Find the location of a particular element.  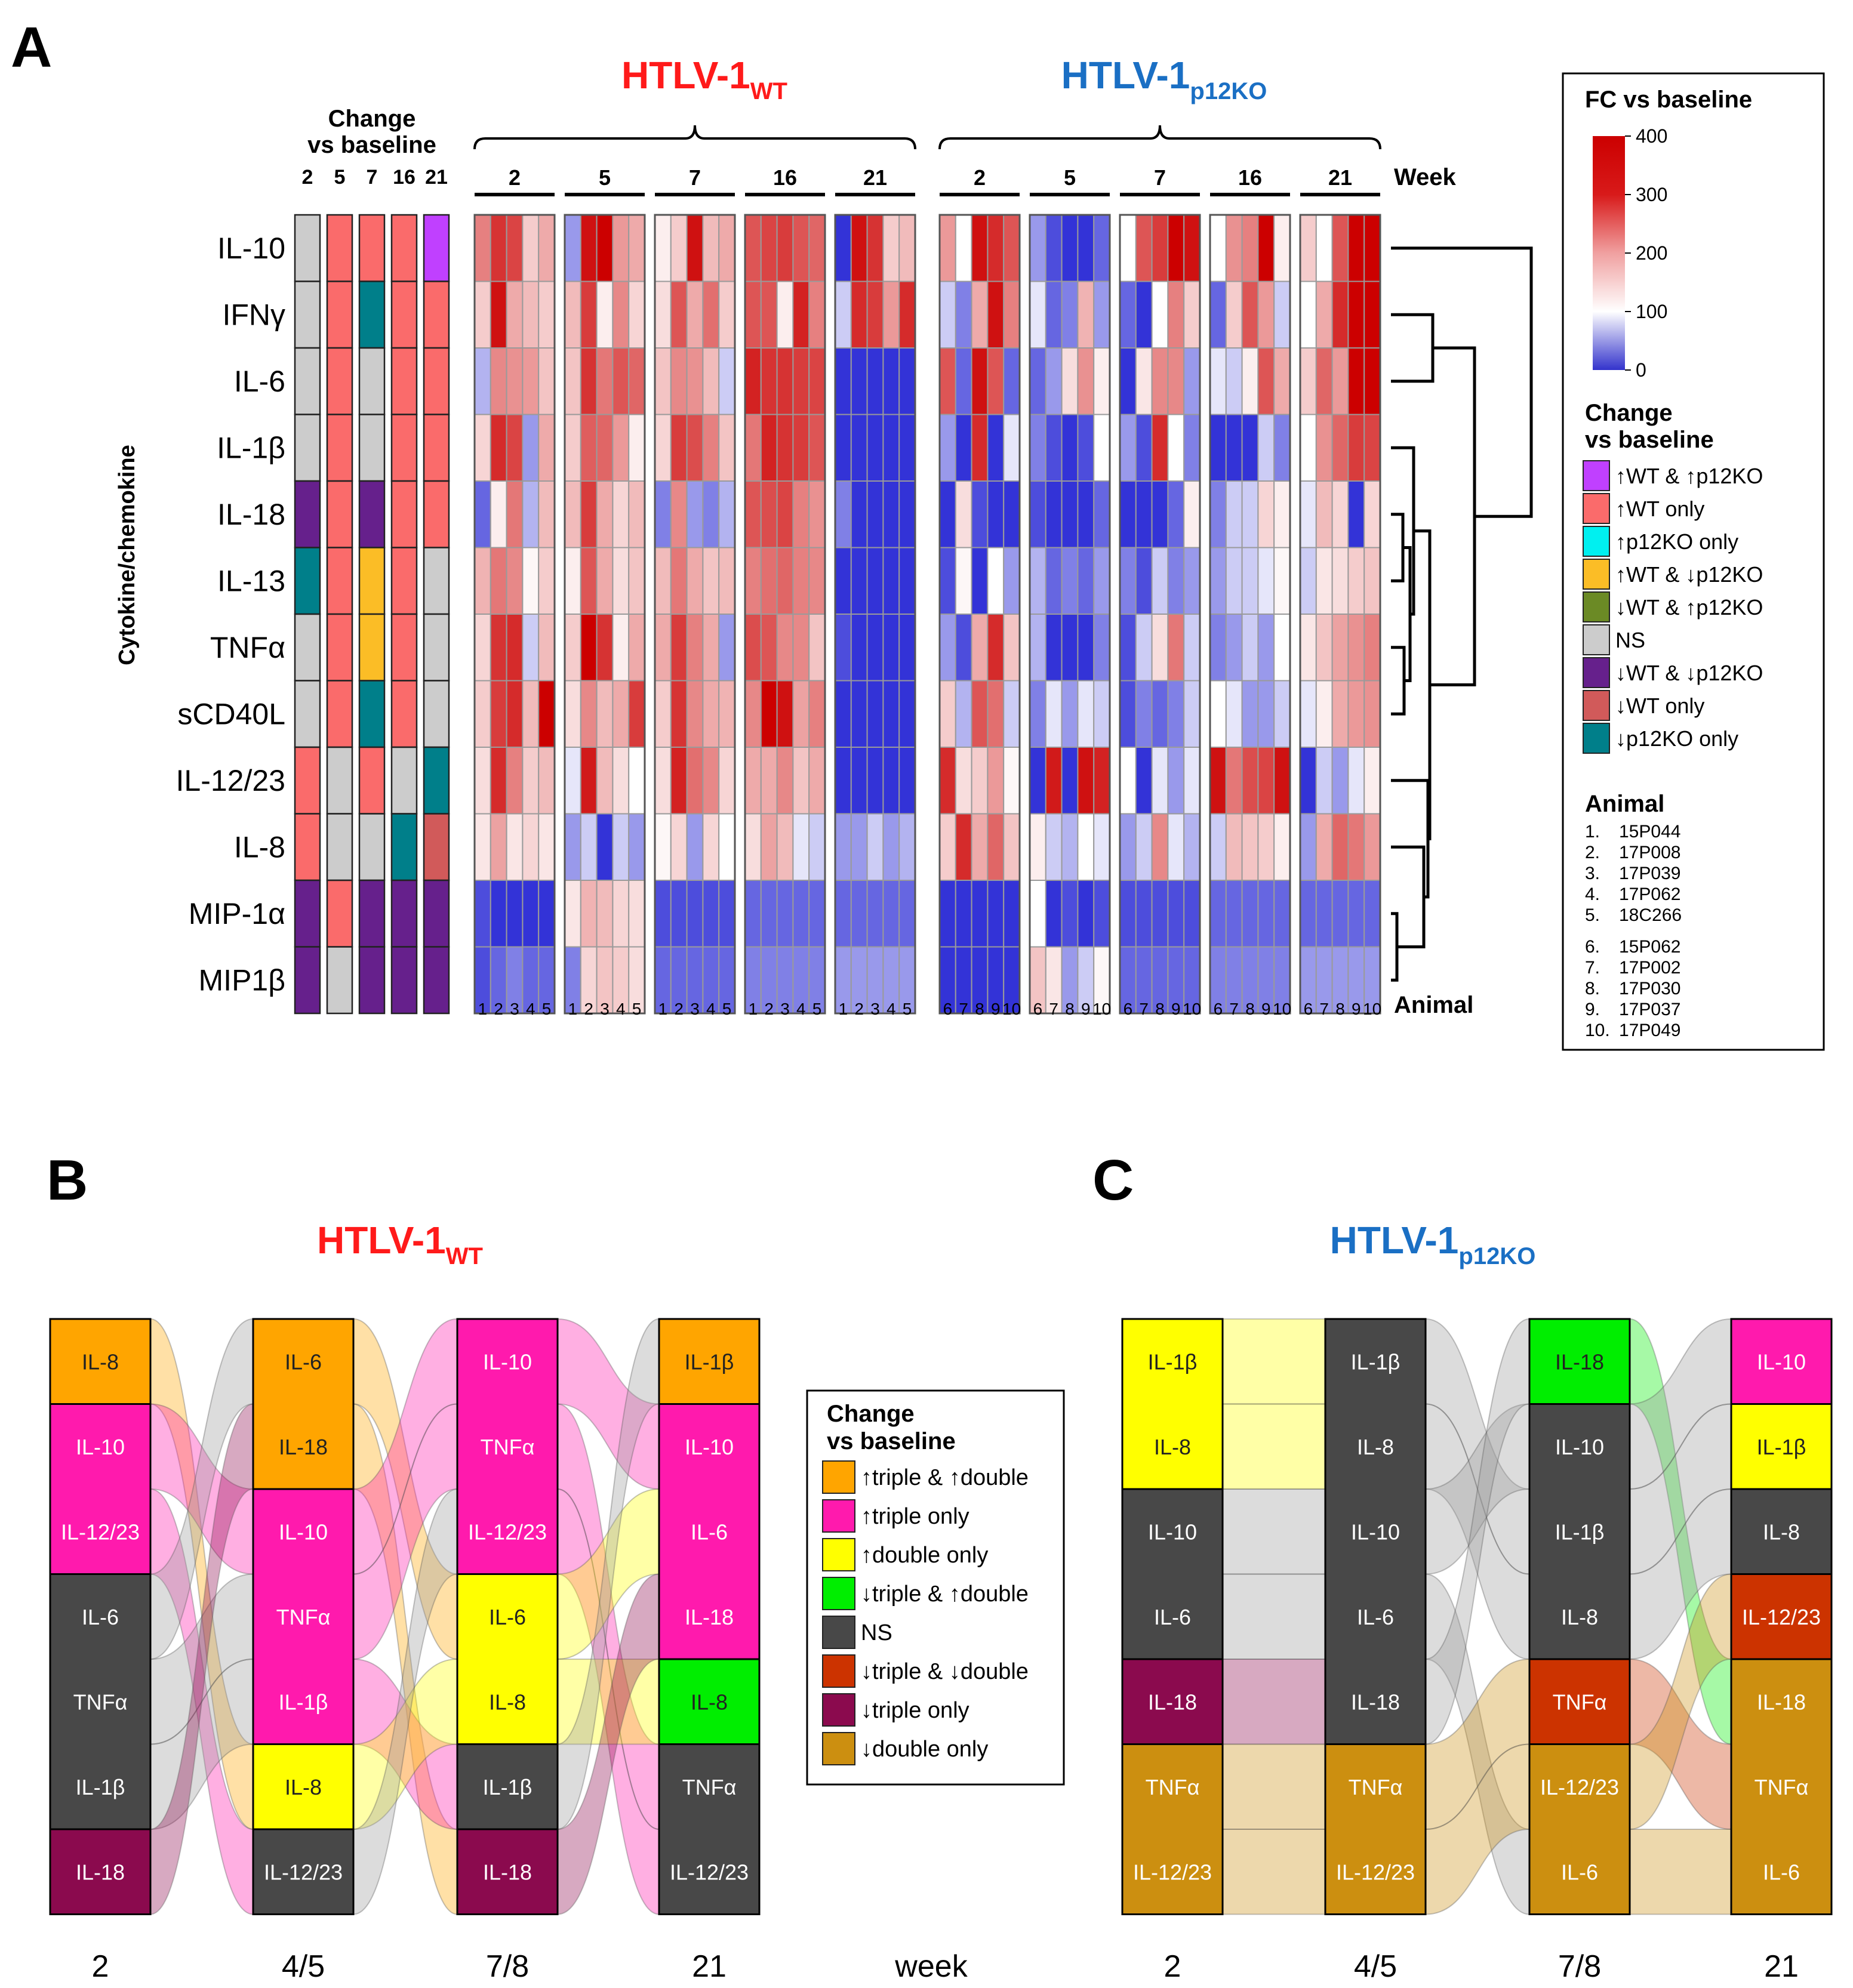

dendrogram-branch is located at coordinates (1453, 516).